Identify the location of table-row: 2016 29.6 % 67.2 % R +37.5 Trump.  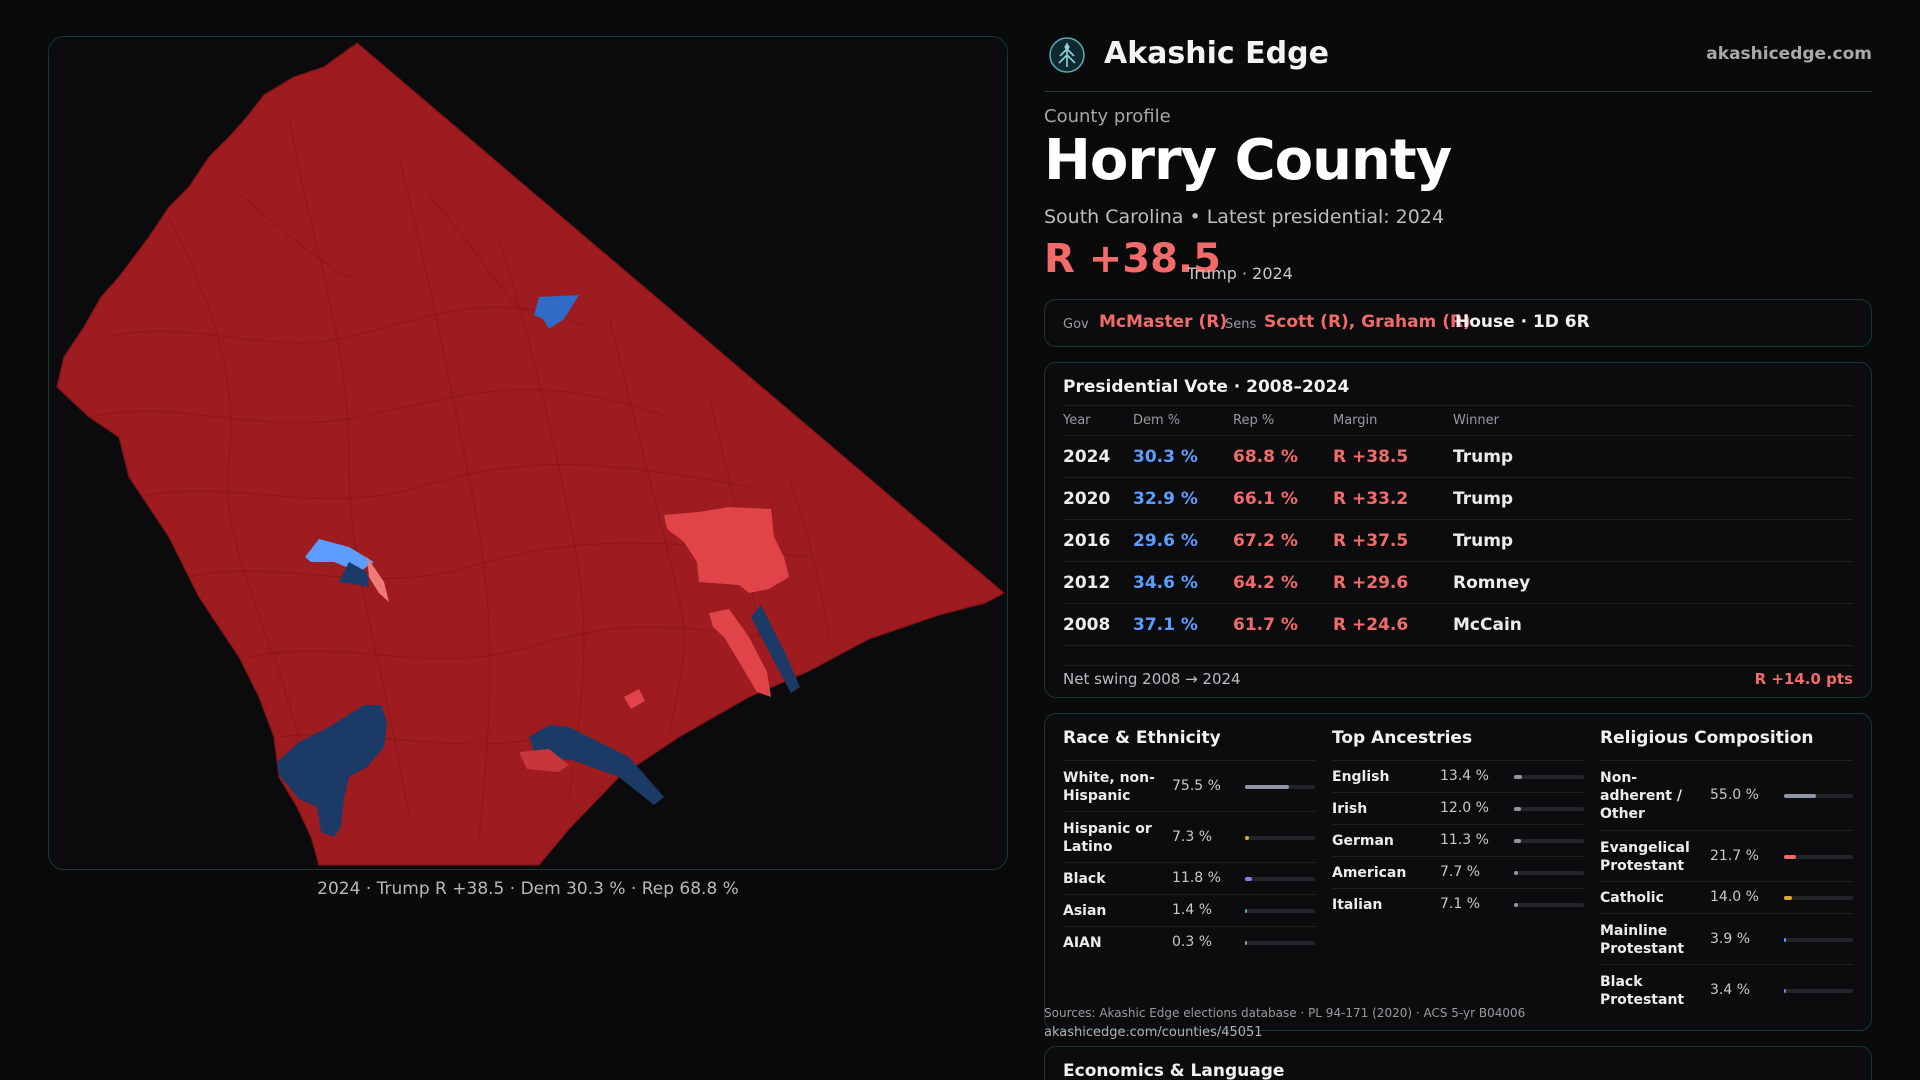
(1458, 540).